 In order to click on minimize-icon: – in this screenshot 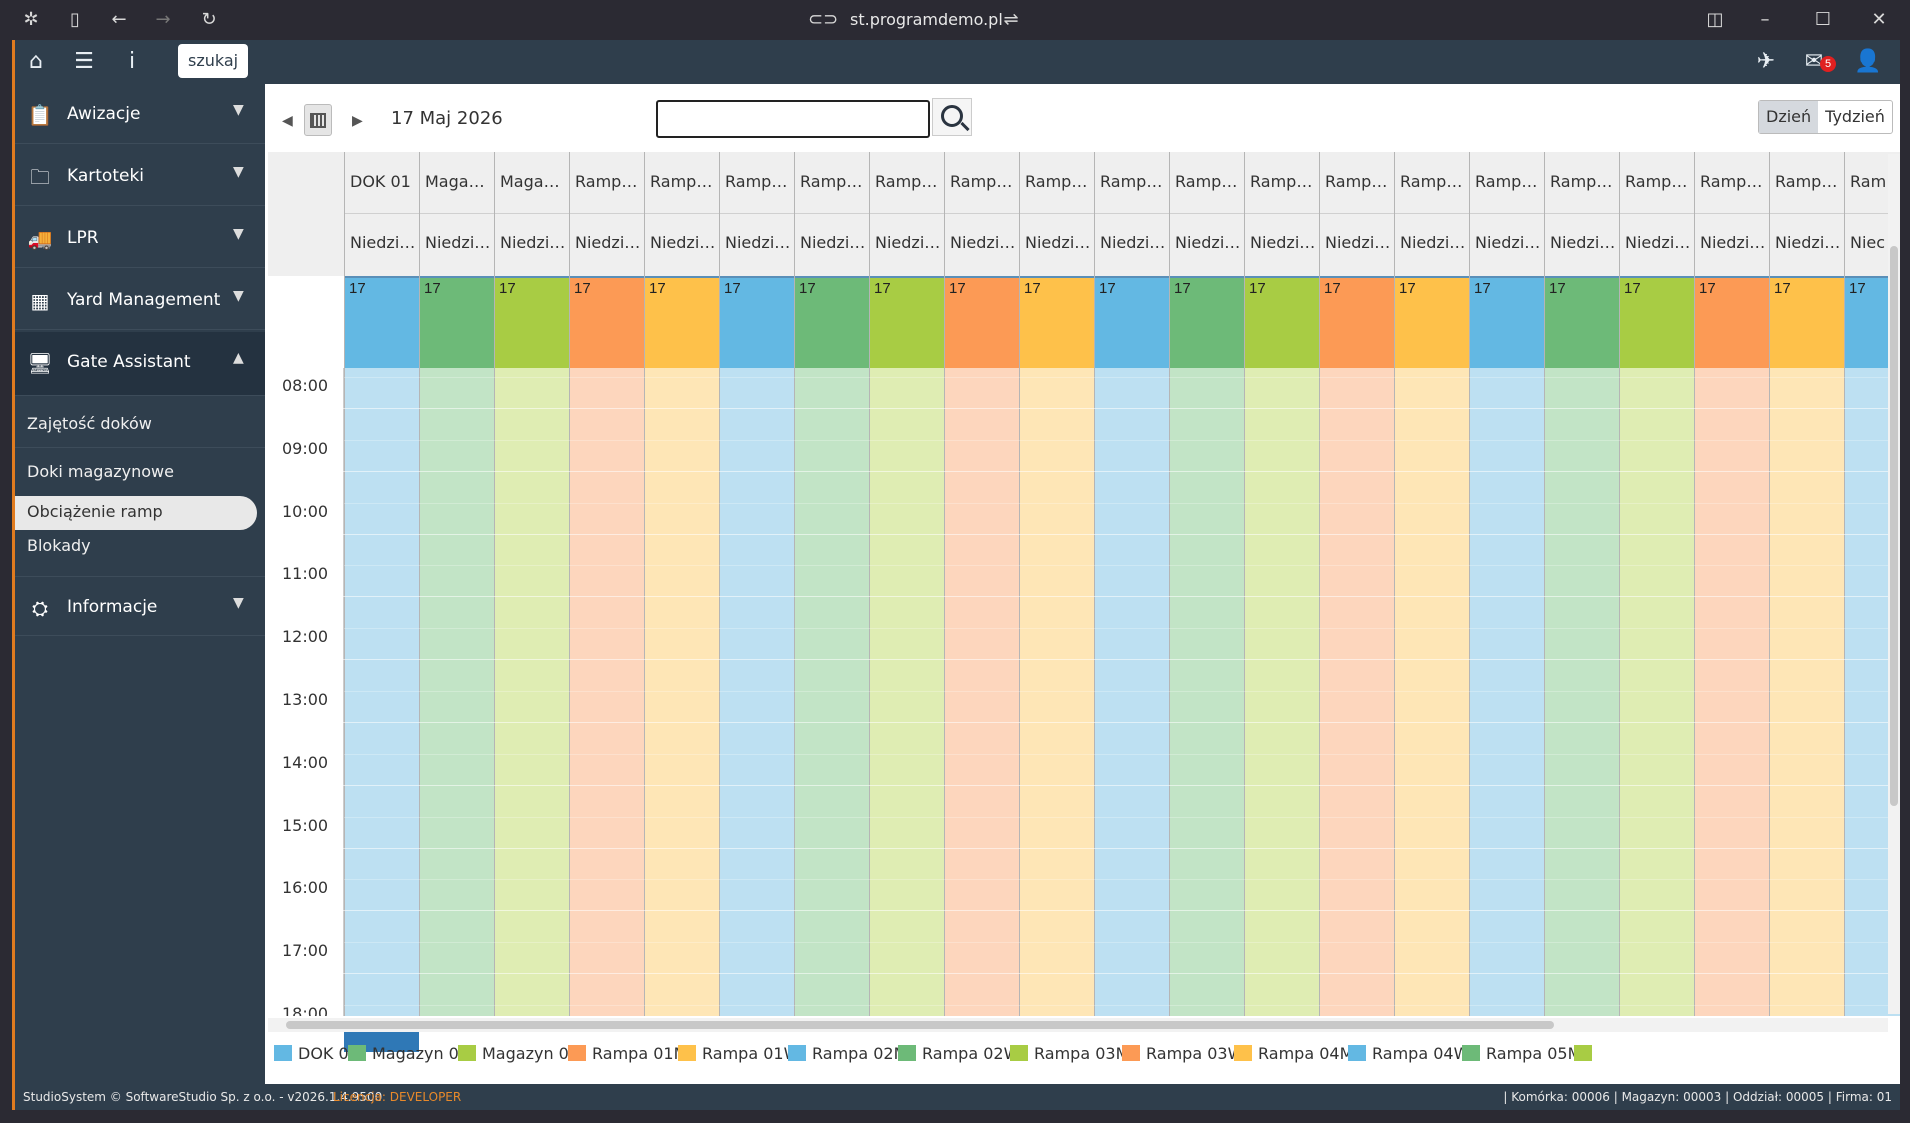, I will do `click(1765, 19)`.